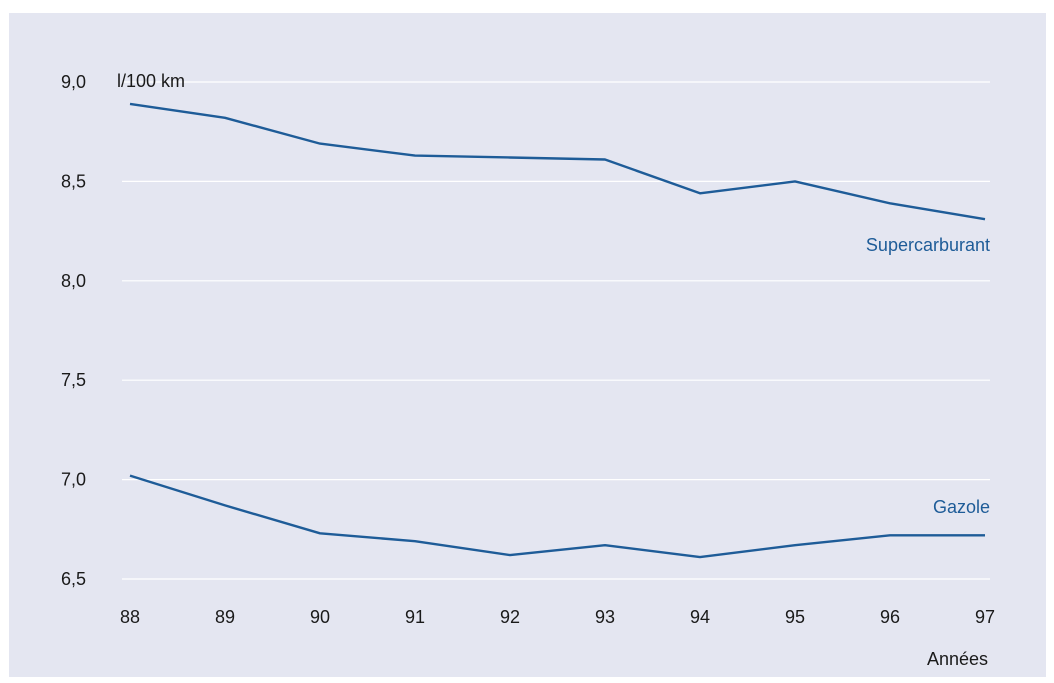 The height and width of the screenshot is (683, 1054). Describe the element at coordinates (73, 181) in the screenshot. I see `y-tick-label: 8,5` at that location.